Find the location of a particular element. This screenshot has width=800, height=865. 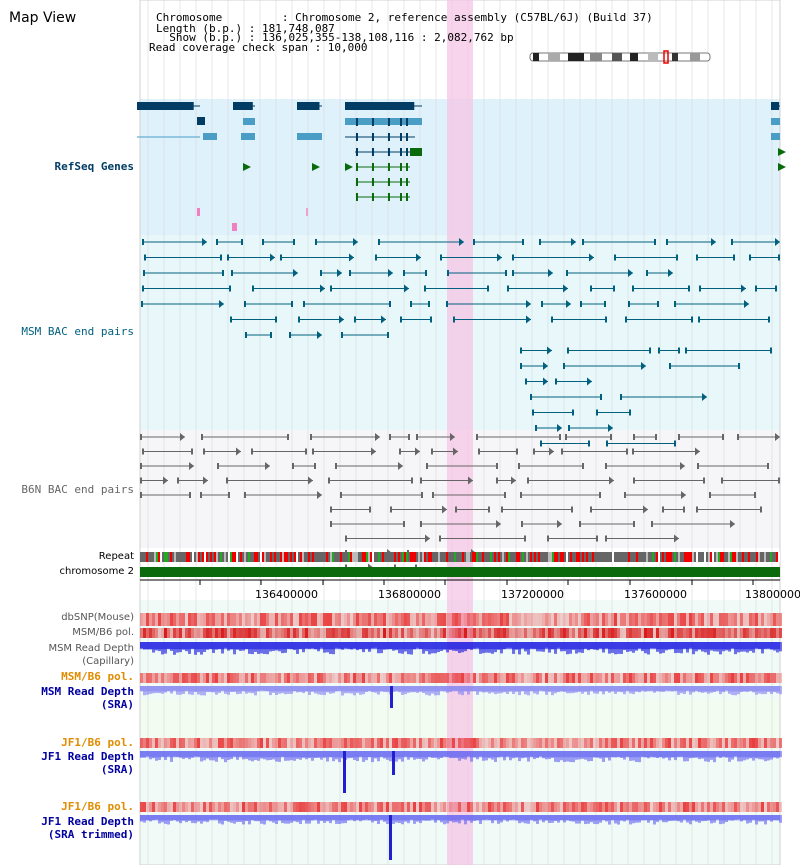

b6n-bac-label: B6N BAC end pairs is located at coordinates (77, 489).